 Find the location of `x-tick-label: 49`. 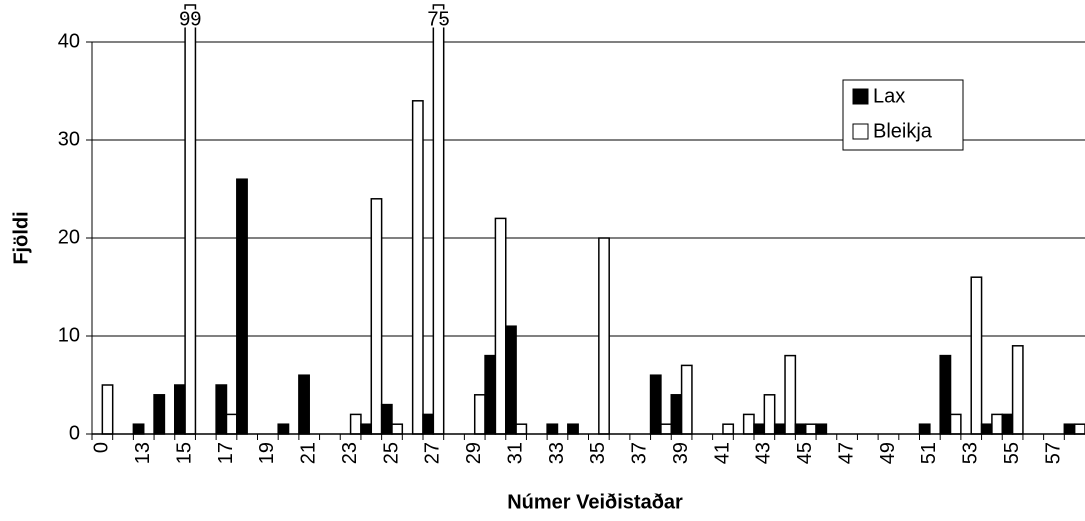

x-tick-label: 49 is located at coordinates (888, 453).